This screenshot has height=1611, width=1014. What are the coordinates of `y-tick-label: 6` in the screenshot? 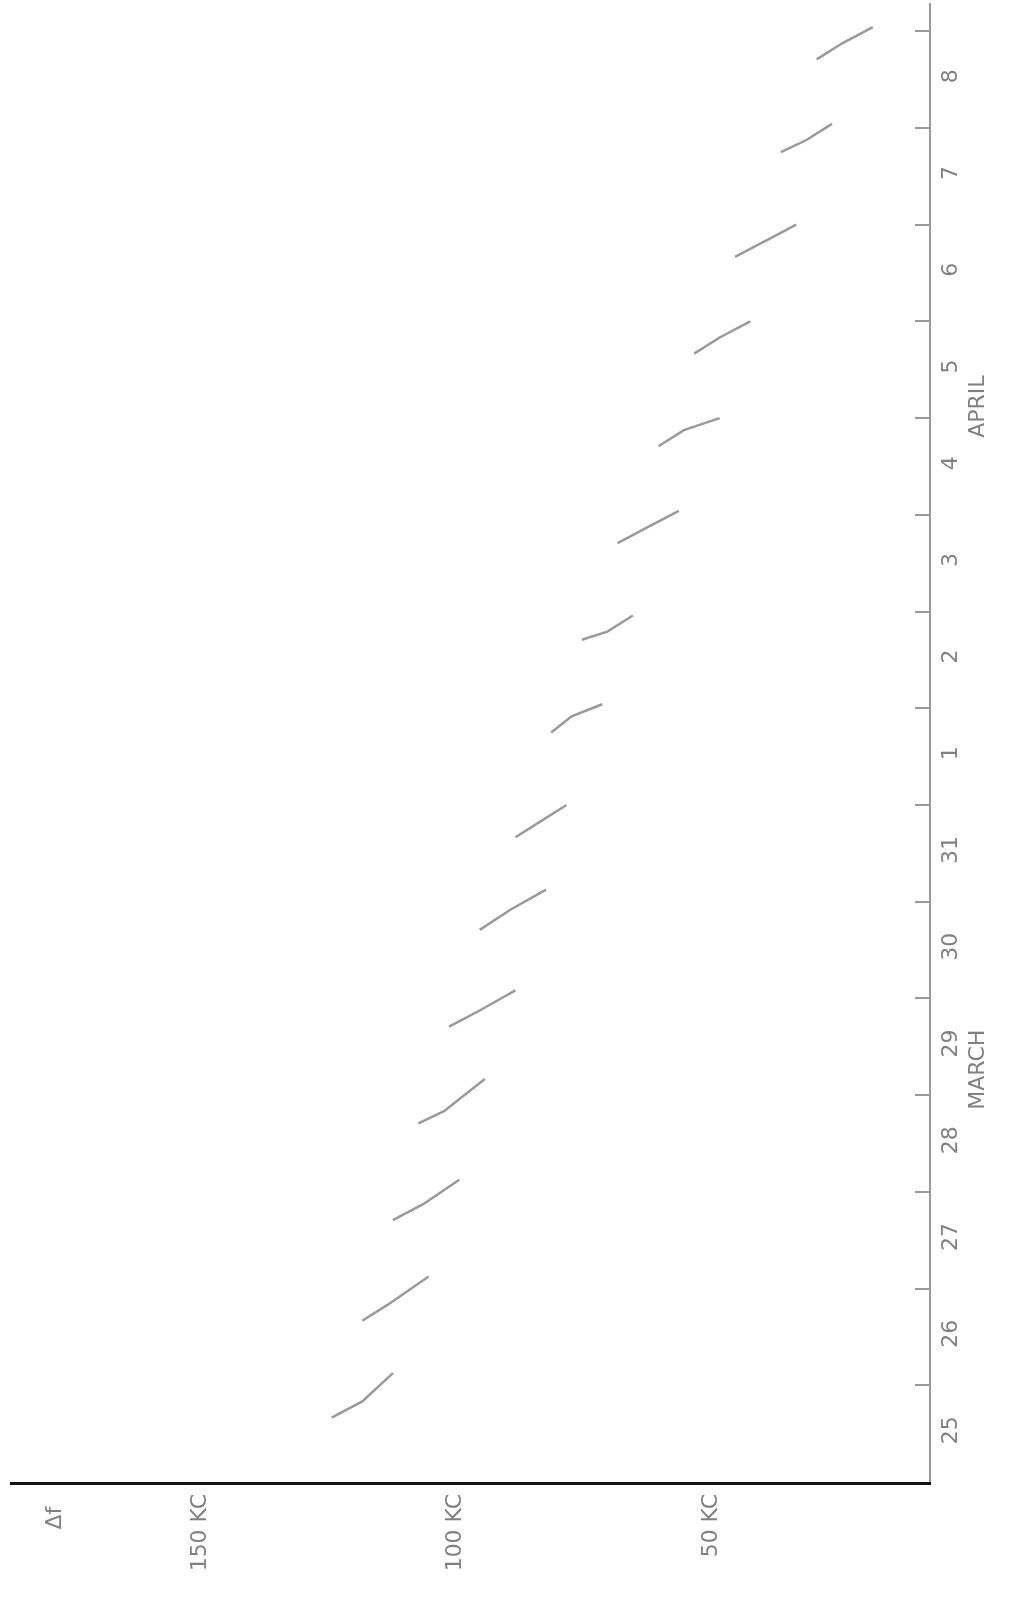 It's located at (950, 269).